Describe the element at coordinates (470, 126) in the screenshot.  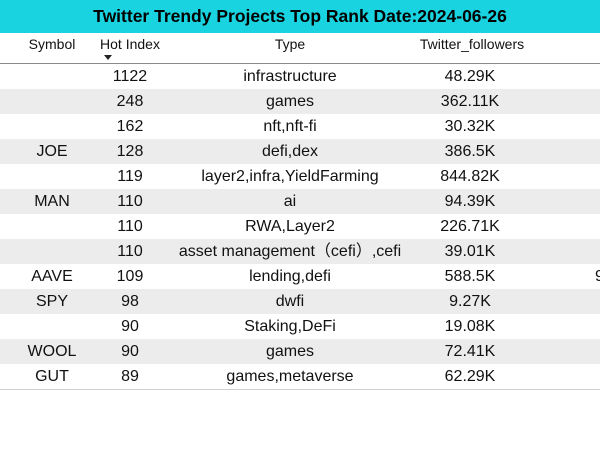
I see `cell-twitter-followers: 30.32K` at that location.